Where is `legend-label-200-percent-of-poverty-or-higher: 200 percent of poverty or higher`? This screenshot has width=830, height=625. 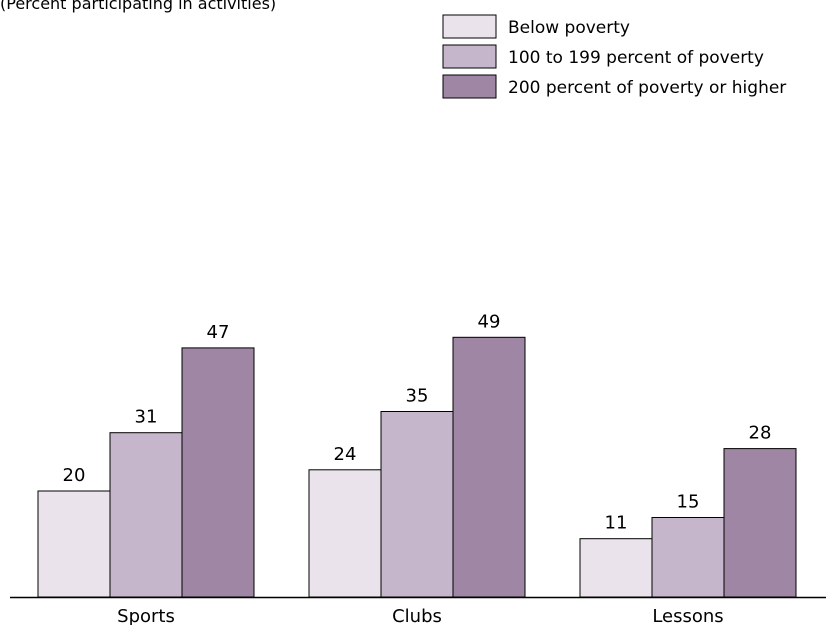
legend-label-200-percent-of-poverty-or-higher: 200 percent of poverty or higher is located at coordinates (647, 88).